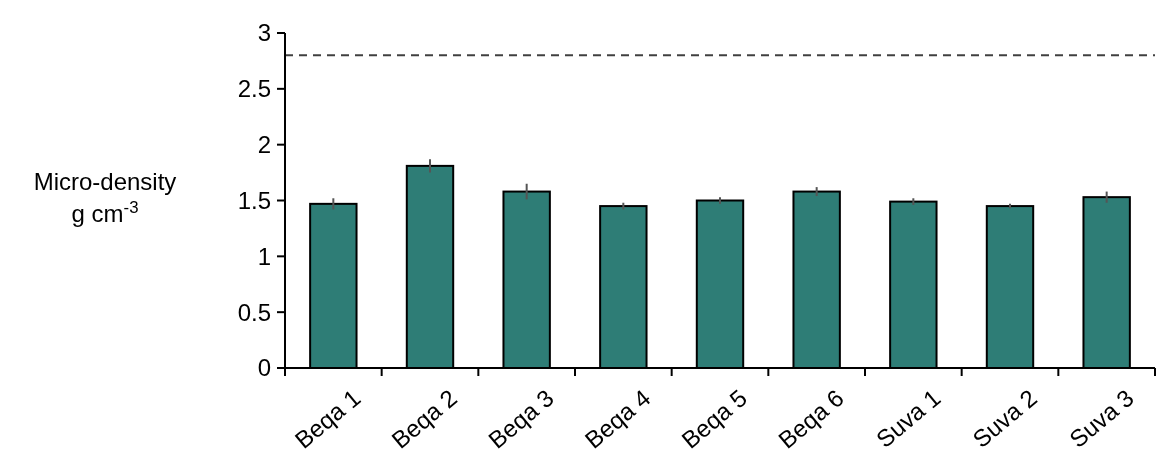 The height and width of the screenshot is (474, 1163). What do you see at coordinates (254, 89) in the screenshot?
I see `y-tick-label: 2.5` at bounding box center [254, 89].